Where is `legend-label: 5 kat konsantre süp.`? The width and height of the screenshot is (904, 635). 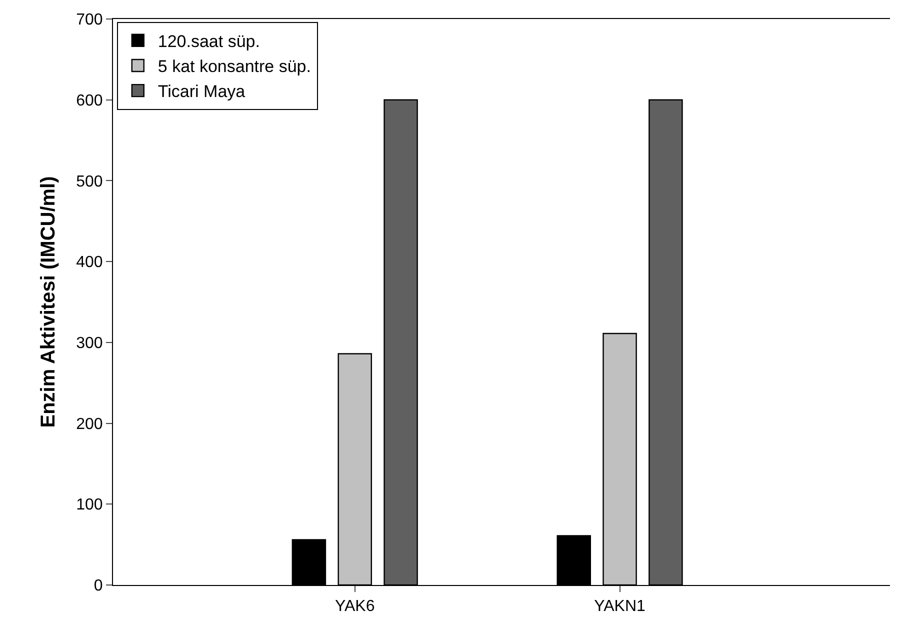 legend-label: 5 kat konsantre süp. is located at coordinates (234, 66).